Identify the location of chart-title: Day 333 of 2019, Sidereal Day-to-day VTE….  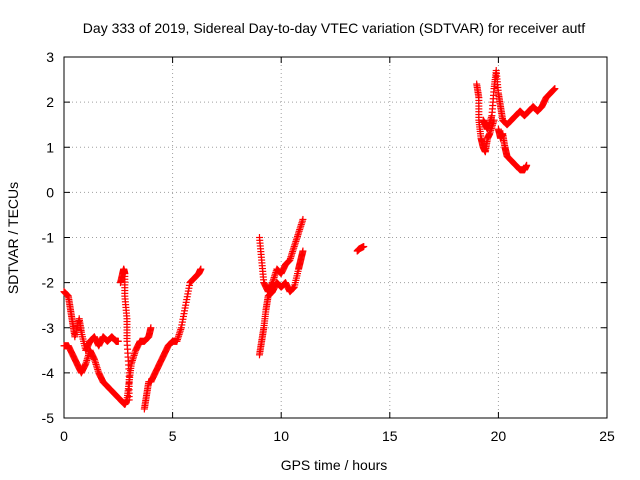
(334, 28).